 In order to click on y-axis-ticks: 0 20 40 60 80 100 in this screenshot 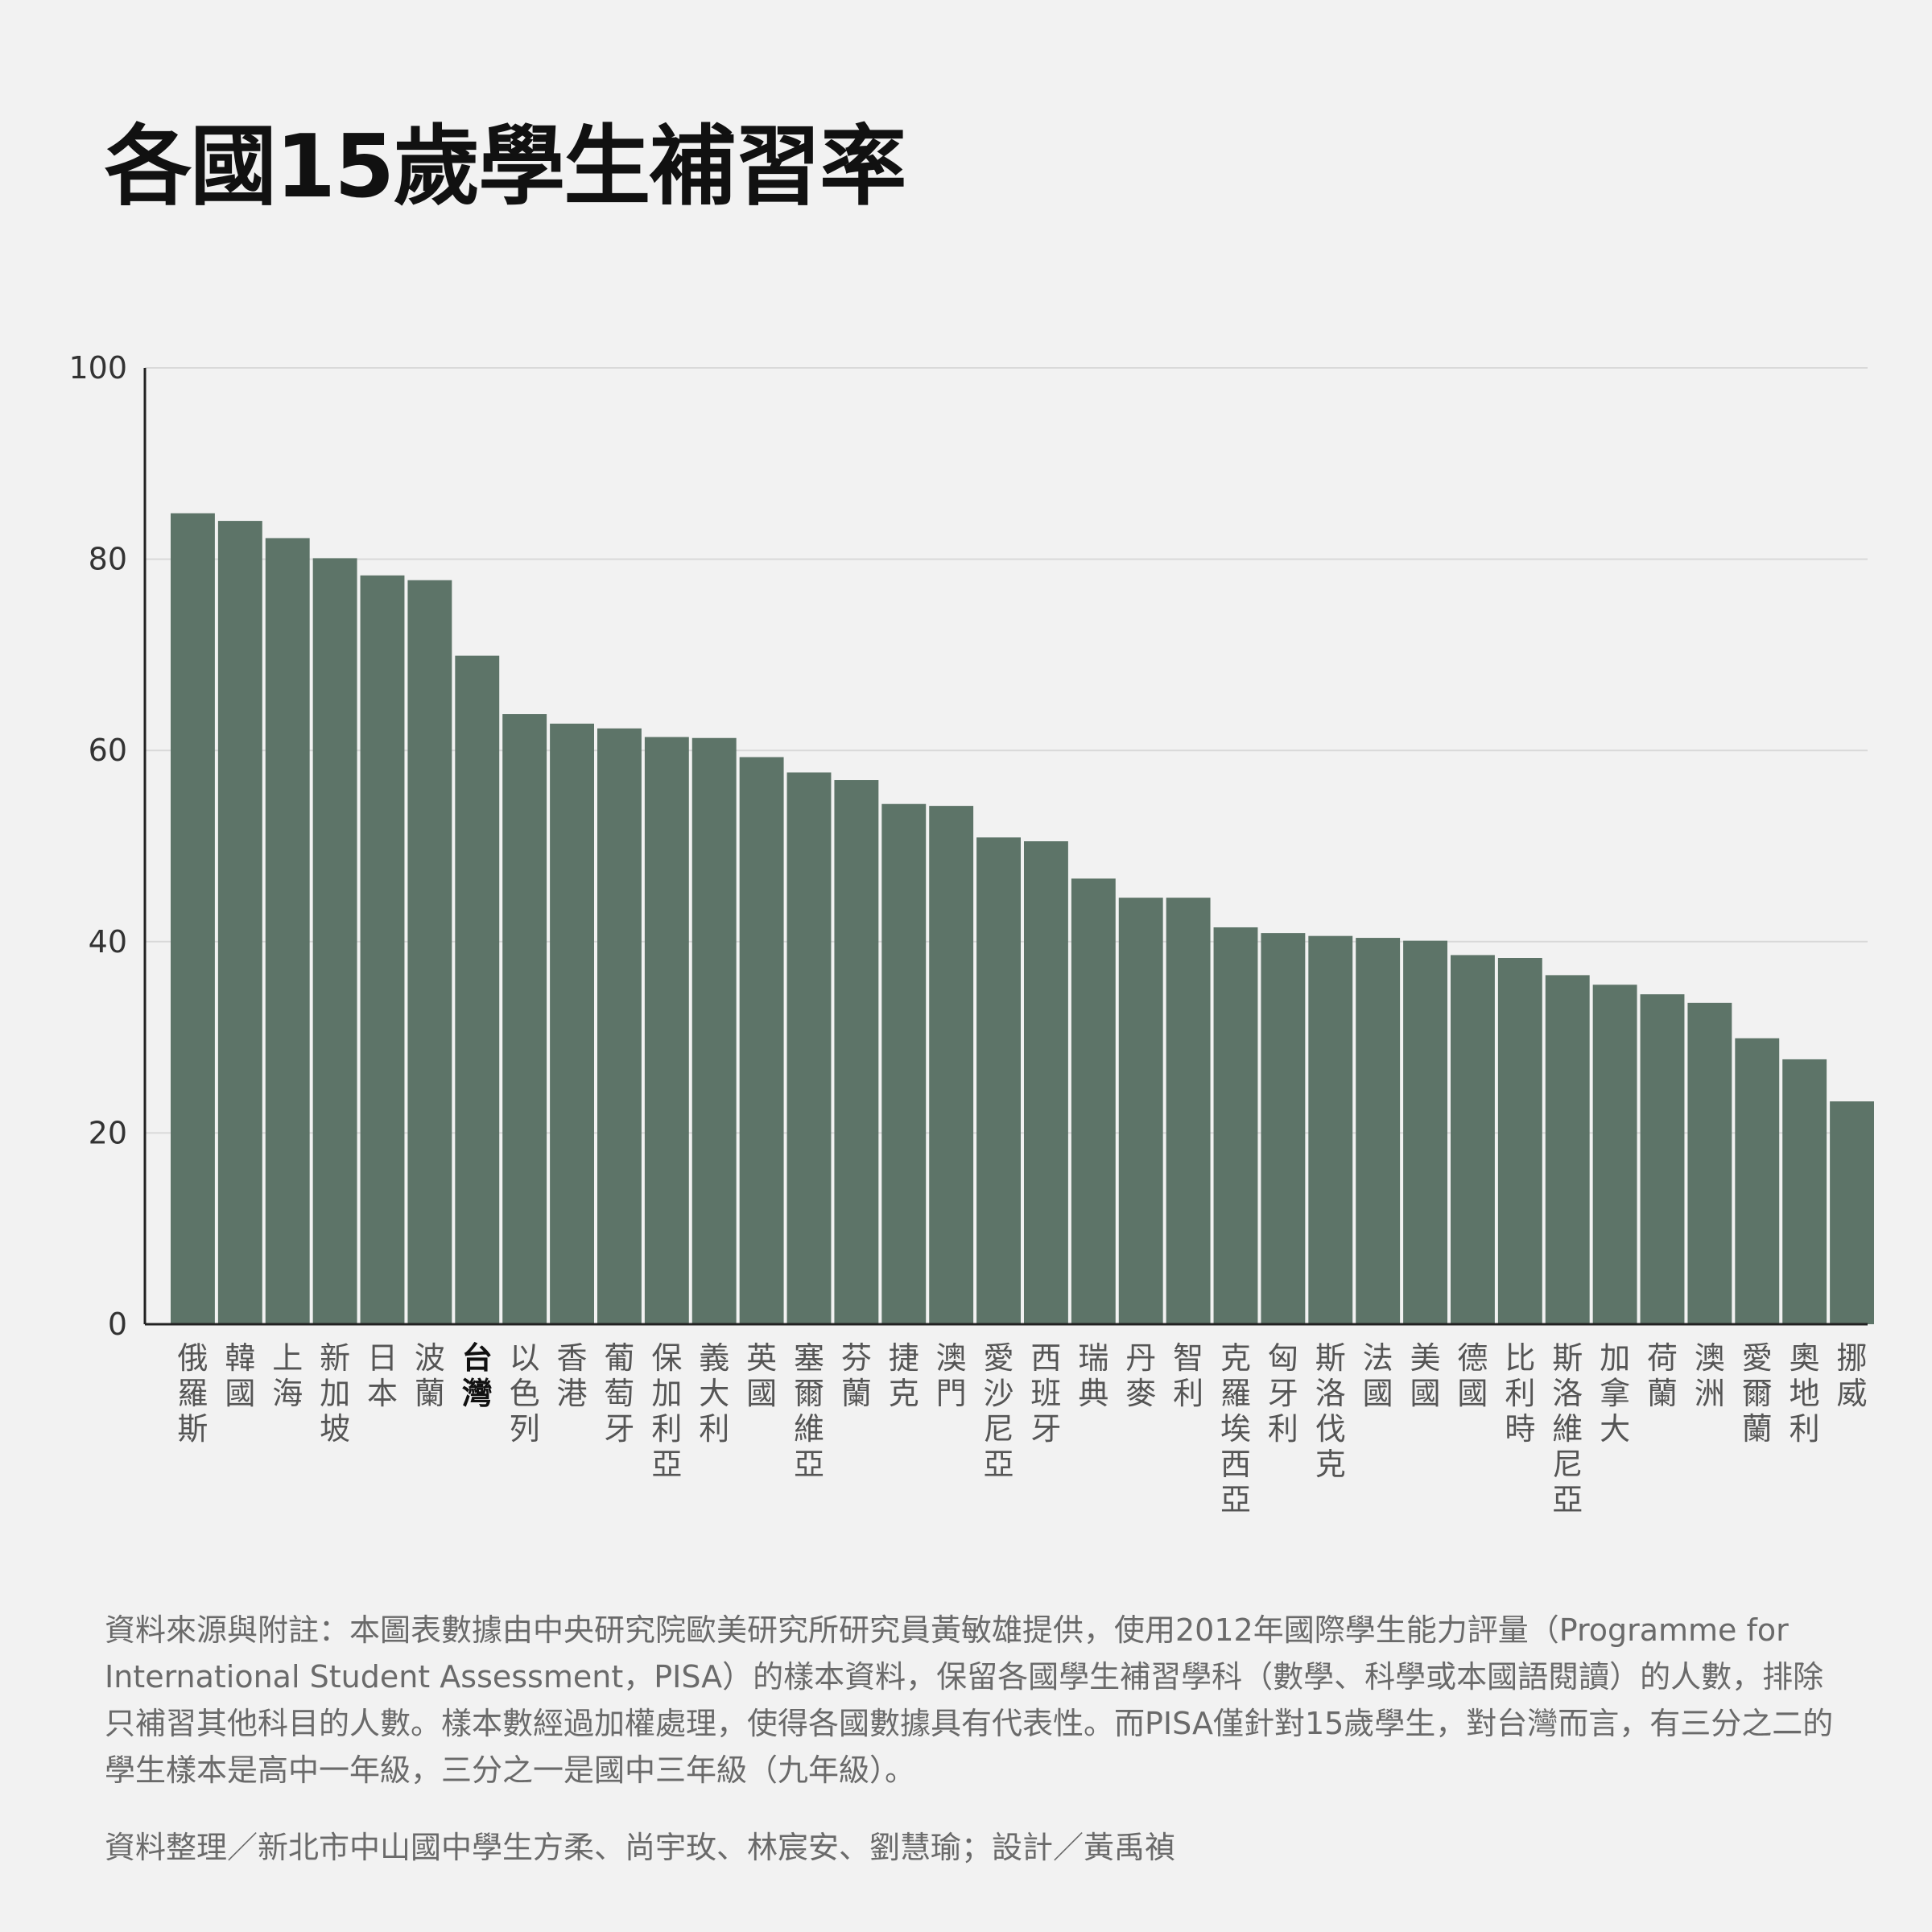, I will do `click(97, 846)`.